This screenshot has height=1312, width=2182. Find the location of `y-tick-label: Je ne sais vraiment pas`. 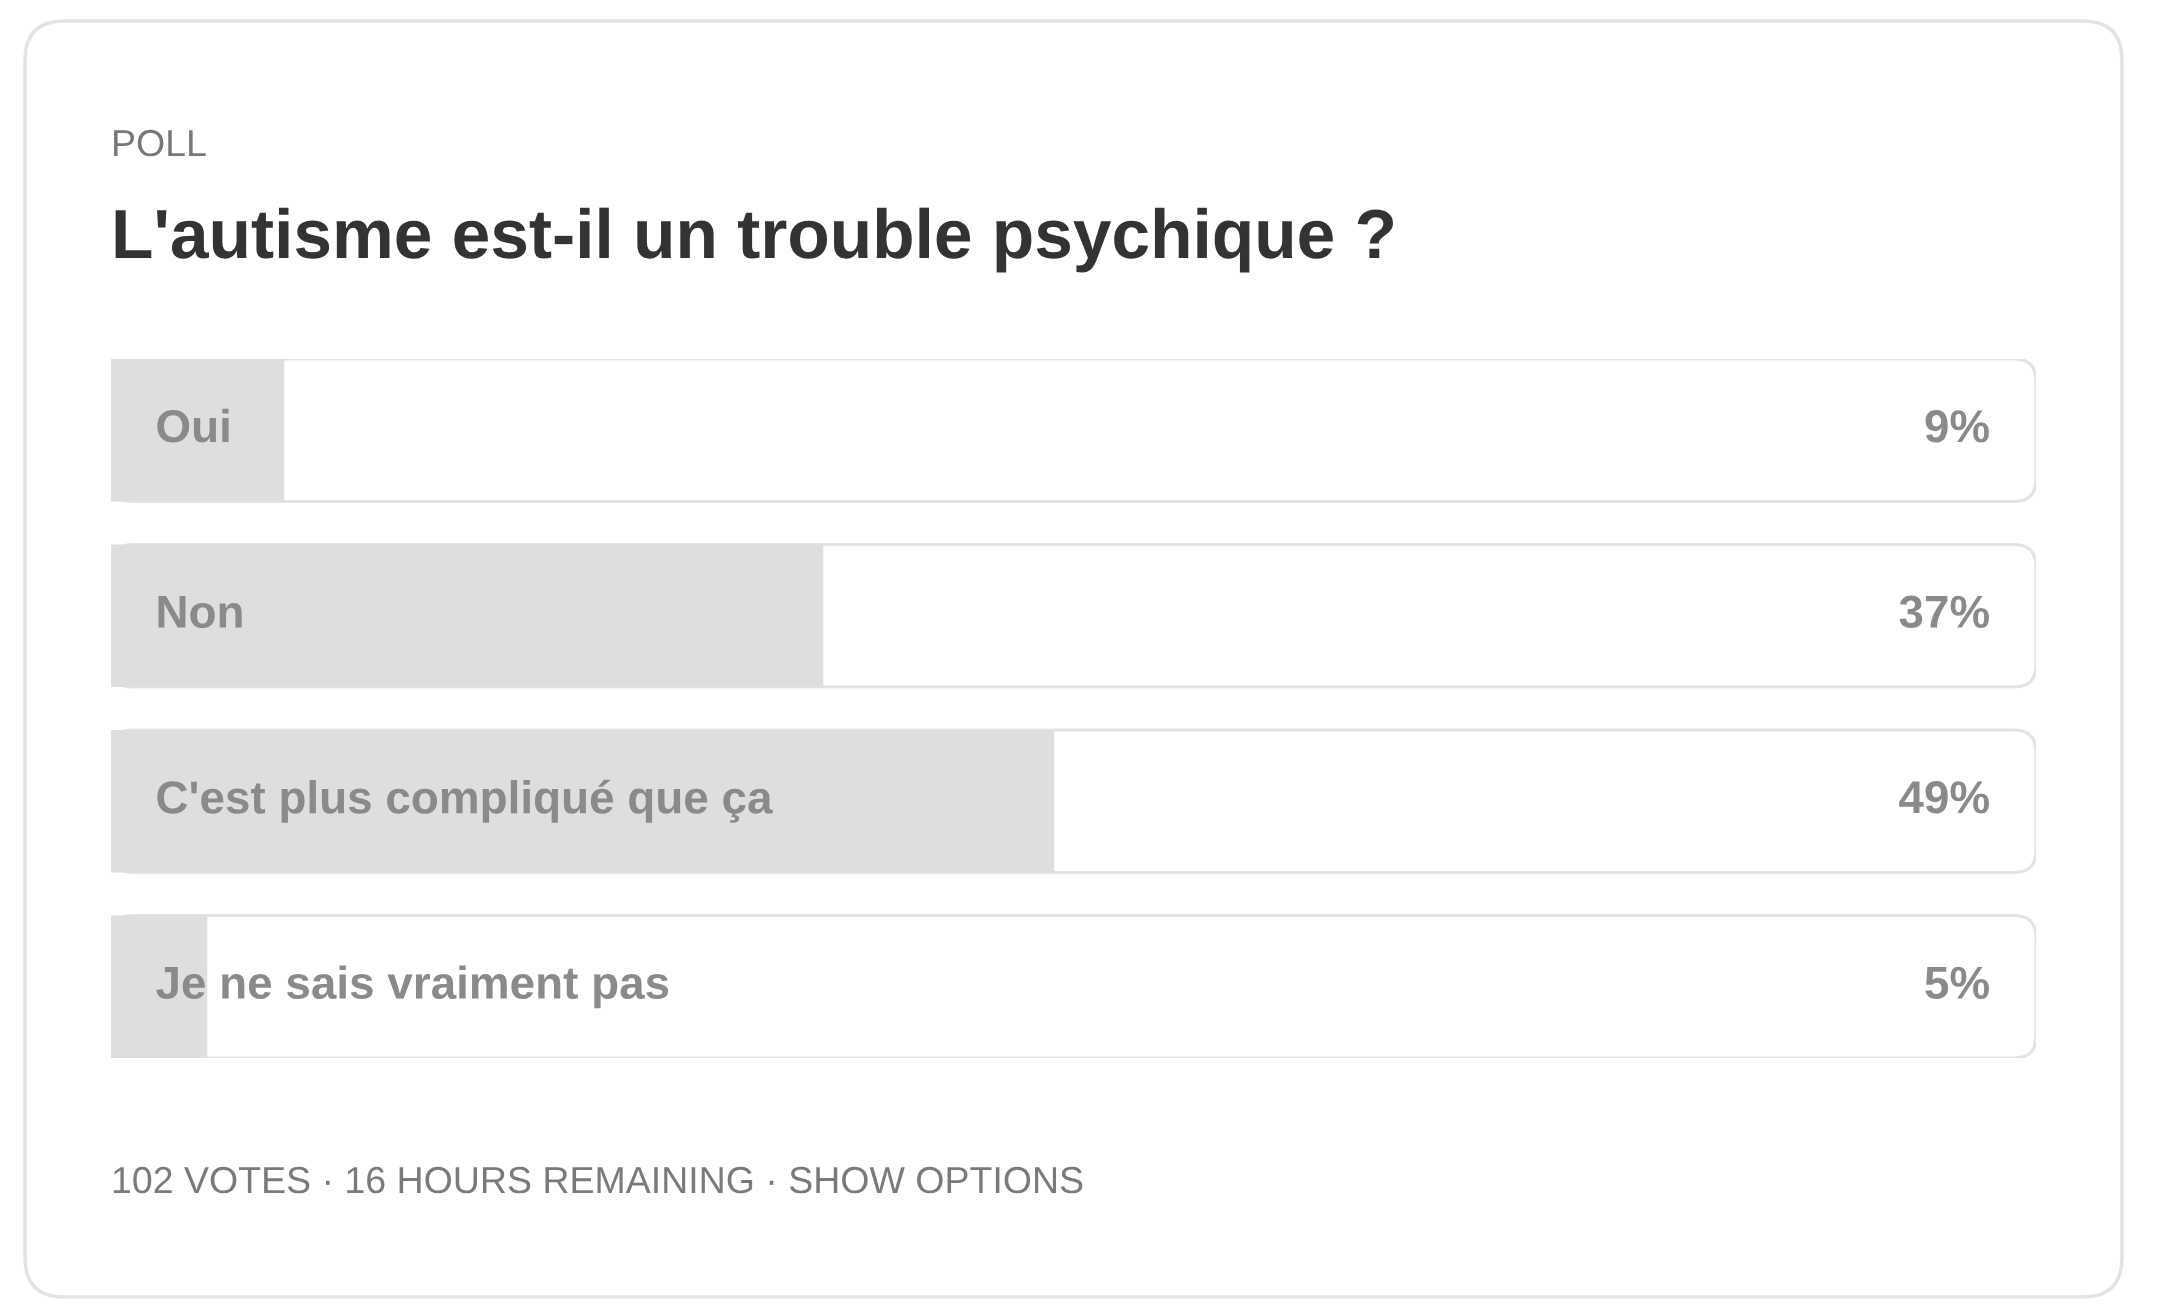

y-tick-label: Je ne sais vraiment pas is located at coordinates (412, 987).